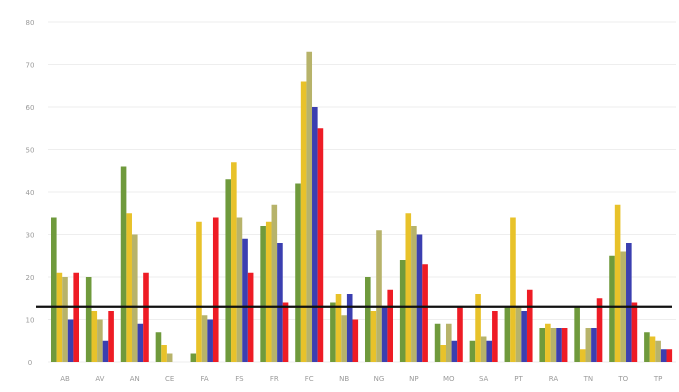  I want to click on y-tick-label: 80, so click(30, 23).